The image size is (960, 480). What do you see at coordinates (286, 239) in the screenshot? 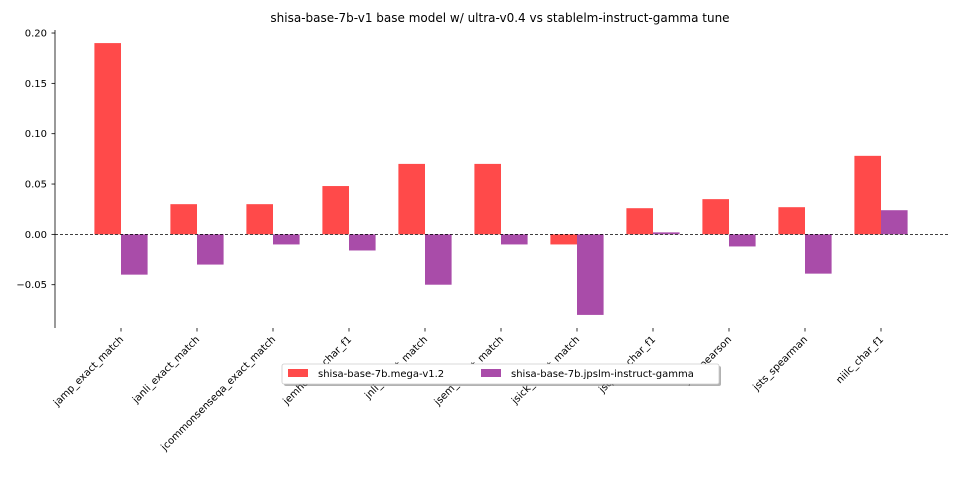
I see `bar-2-jcommonsenseqa-exact-match` at bounding box center [286, 239].